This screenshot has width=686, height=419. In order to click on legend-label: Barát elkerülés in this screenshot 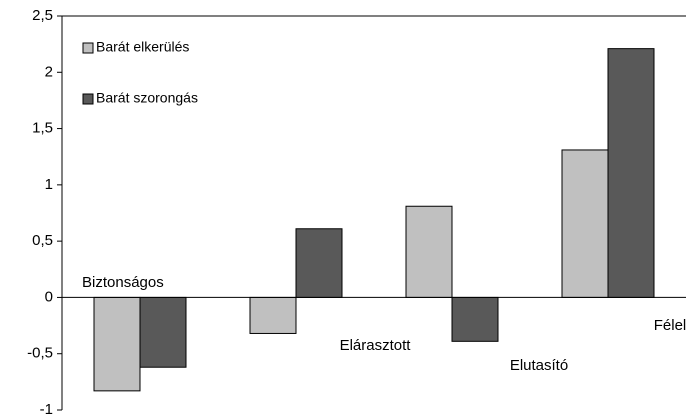, I will do `click(142, 47)`.